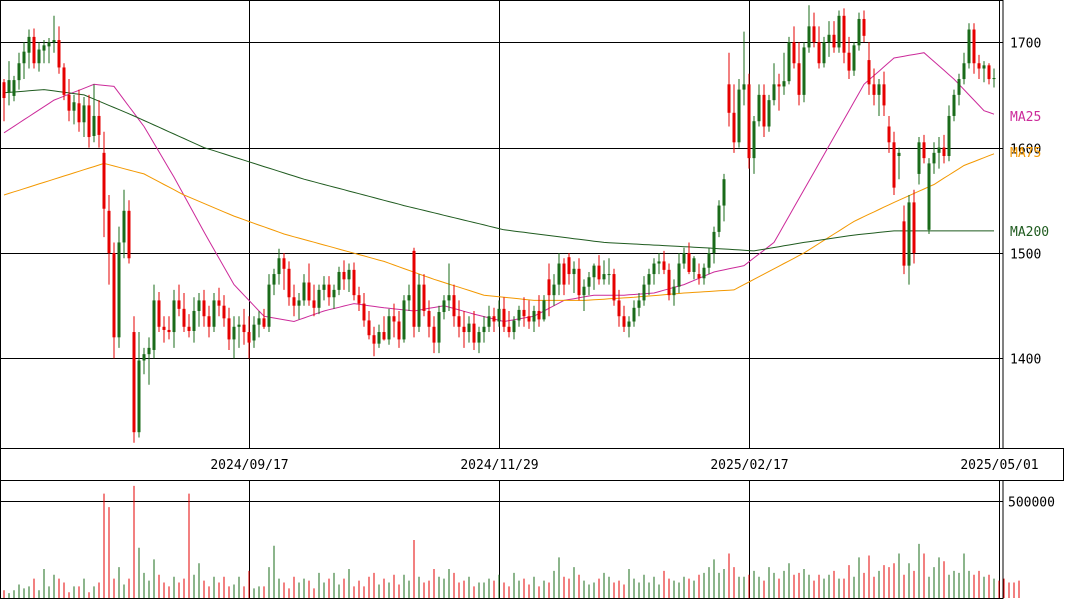  What do you see at coordinates (1025, 360) in the screenshot?
I see `price-tick-label: 1400` at bounding box center [1025, 360].